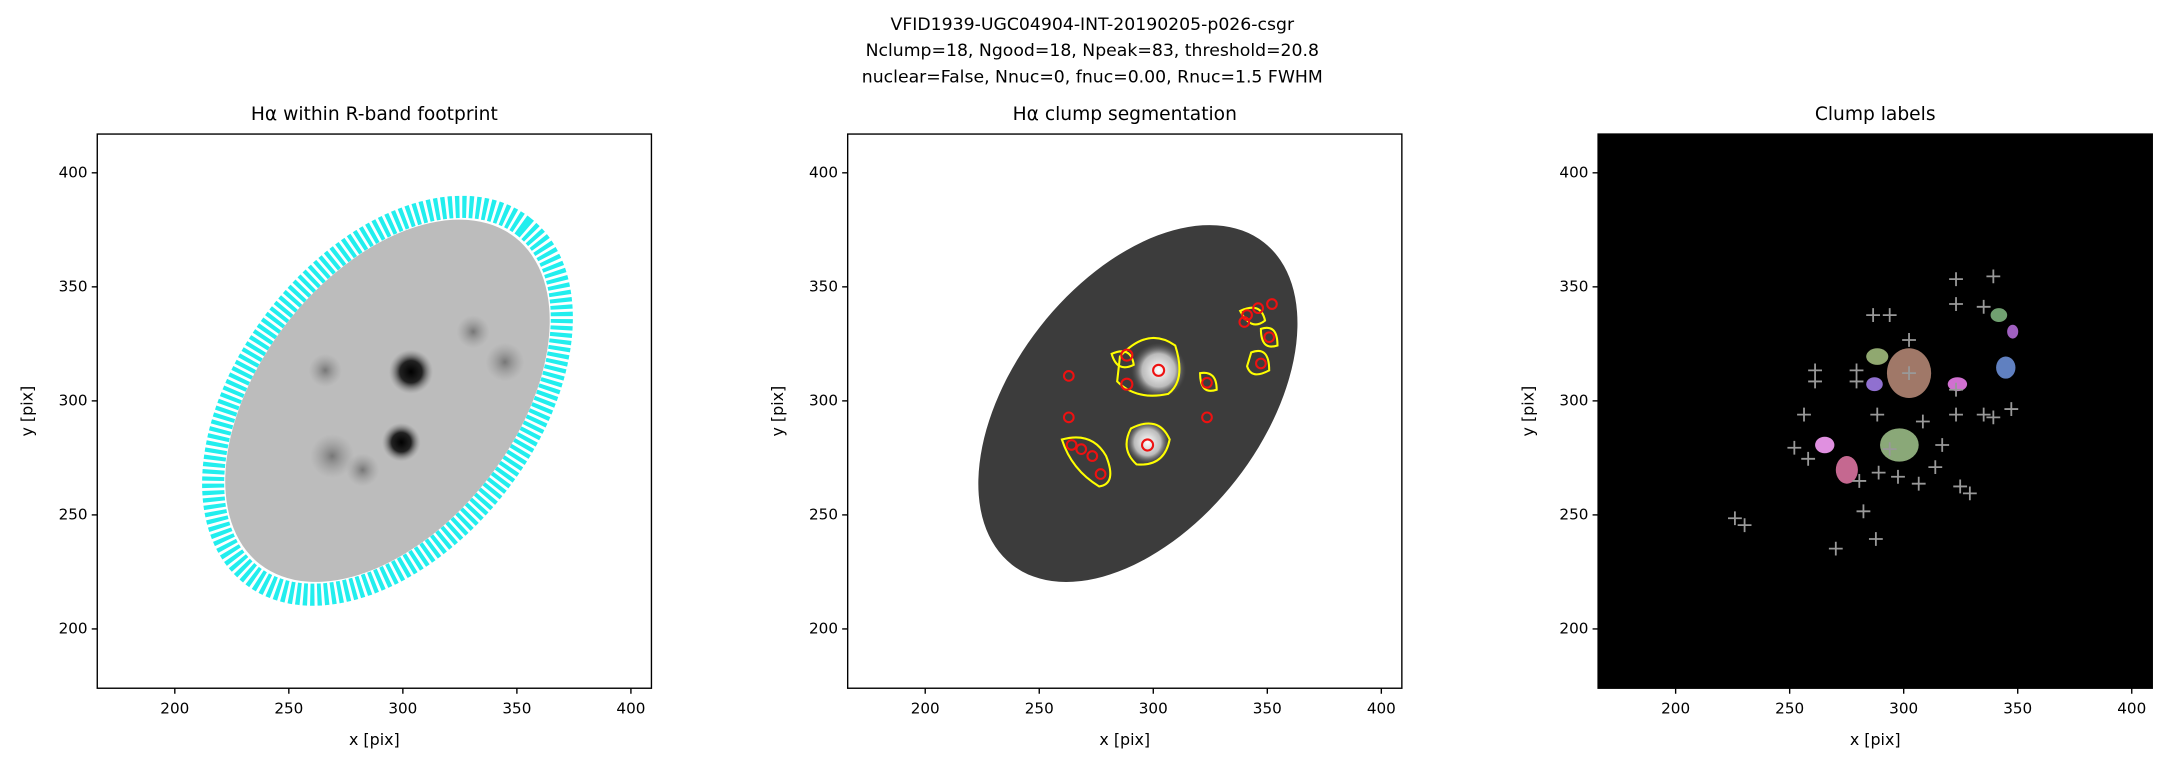  What do you see at coordinates (1093, 25) in the screenshot?
I see `suptitle: VFID1939-UGC04904-INT-20190205-p026-csgr` at bounding box center [1093, 25].